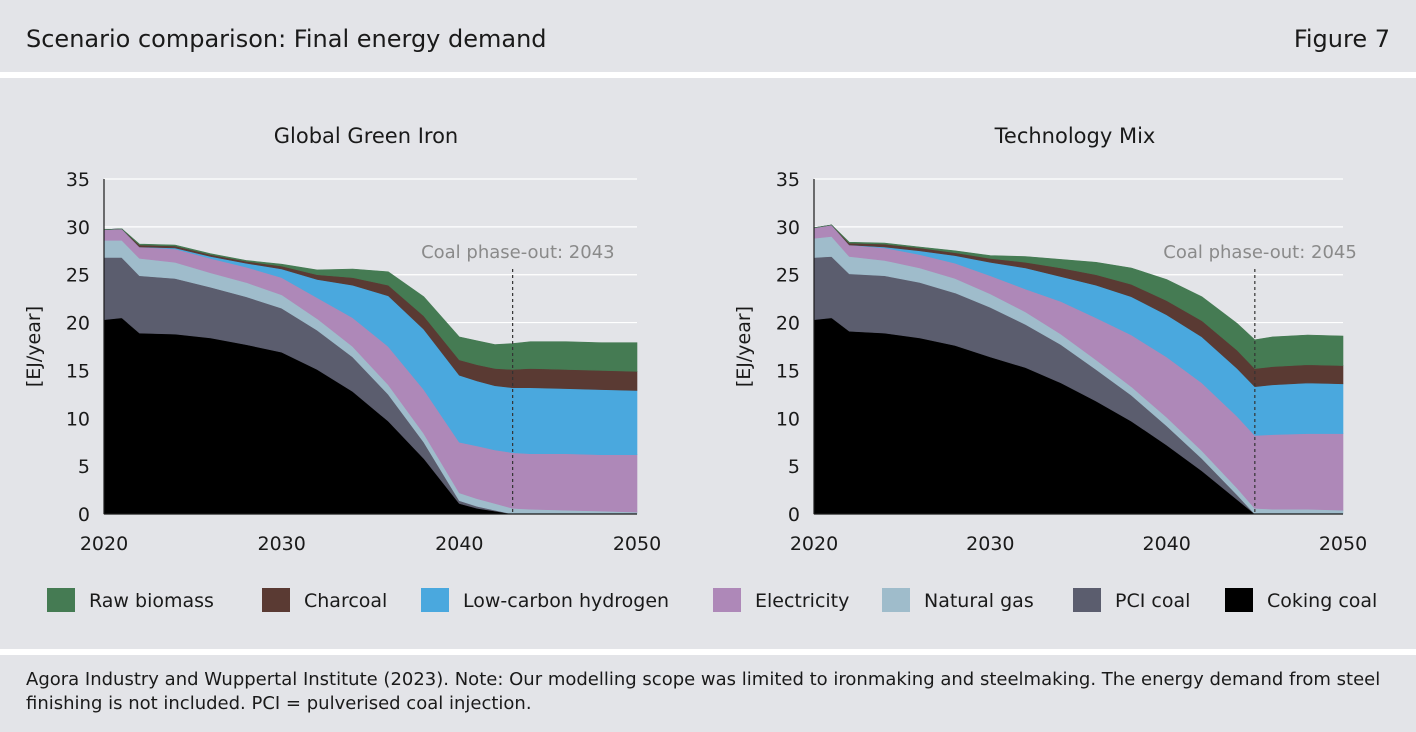 The width and height of the screenshot is (1416, 732). Describe the element at coordinates (1153, 601) in the screenshot. I see `legend-label: PCI coal` at that location.